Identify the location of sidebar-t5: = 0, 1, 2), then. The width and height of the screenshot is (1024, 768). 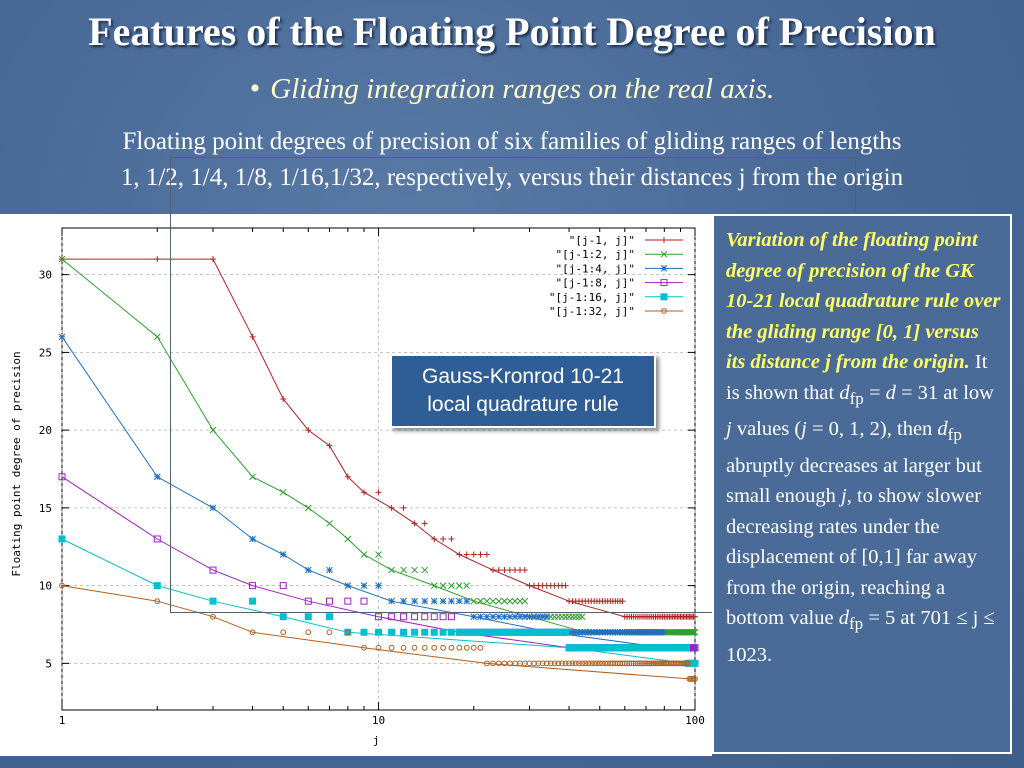
(872, 429).